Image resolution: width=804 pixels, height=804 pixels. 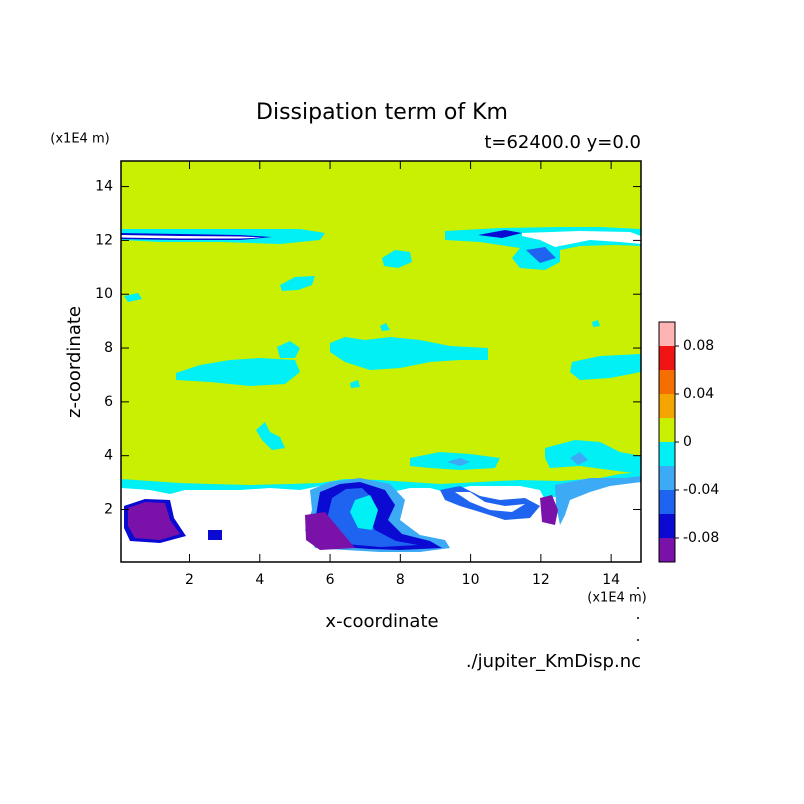 I want to click on chart-title: Dissipation term of Km, so click(x=382, y=112).